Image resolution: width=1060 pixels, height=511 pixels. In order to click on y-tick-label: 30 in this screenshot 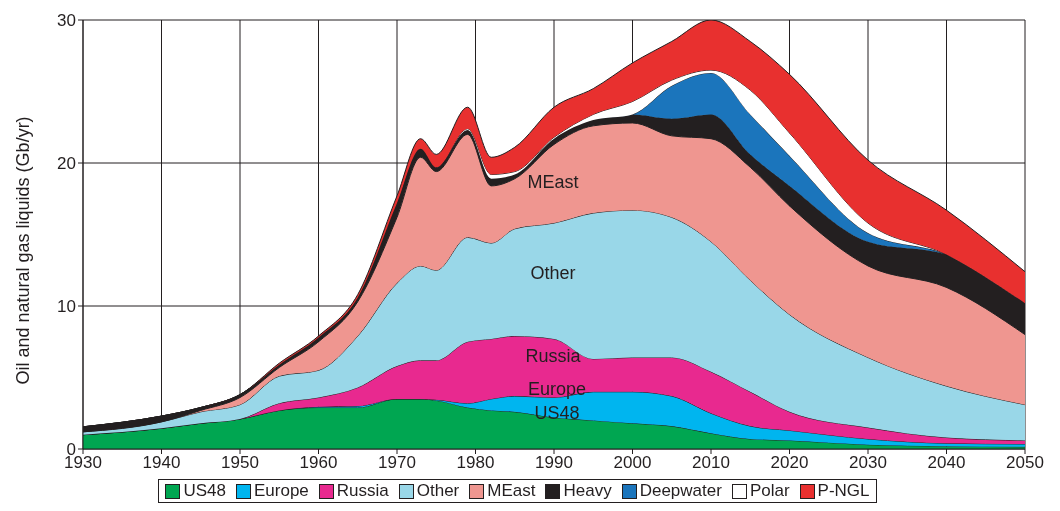, I will do `click(66, 21)`.